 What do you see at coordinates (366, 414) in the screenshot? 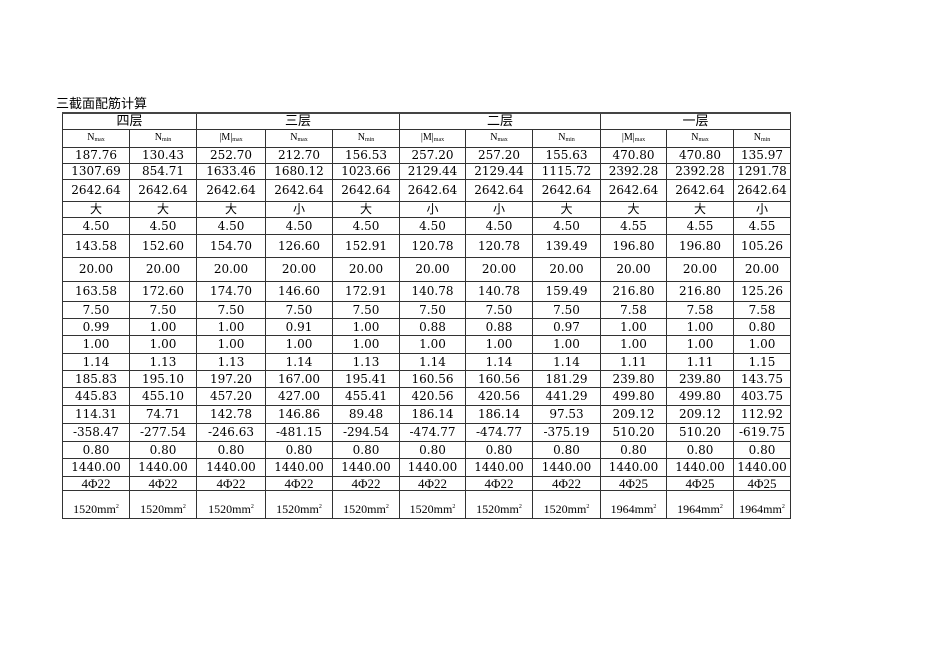
I see `table-cell: 89.48` at bounding box center [366, 414].